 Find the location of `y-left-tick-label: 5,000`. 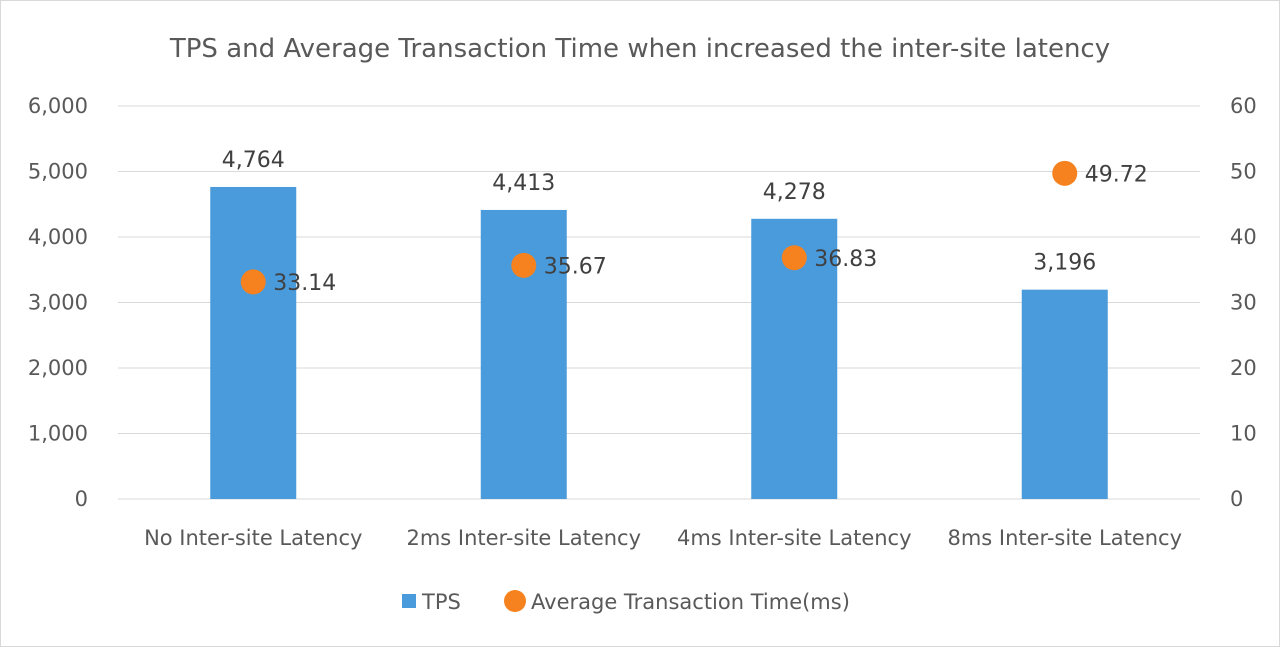

y-left-tick-label: 5,000 is located at coordinates (58, 172).